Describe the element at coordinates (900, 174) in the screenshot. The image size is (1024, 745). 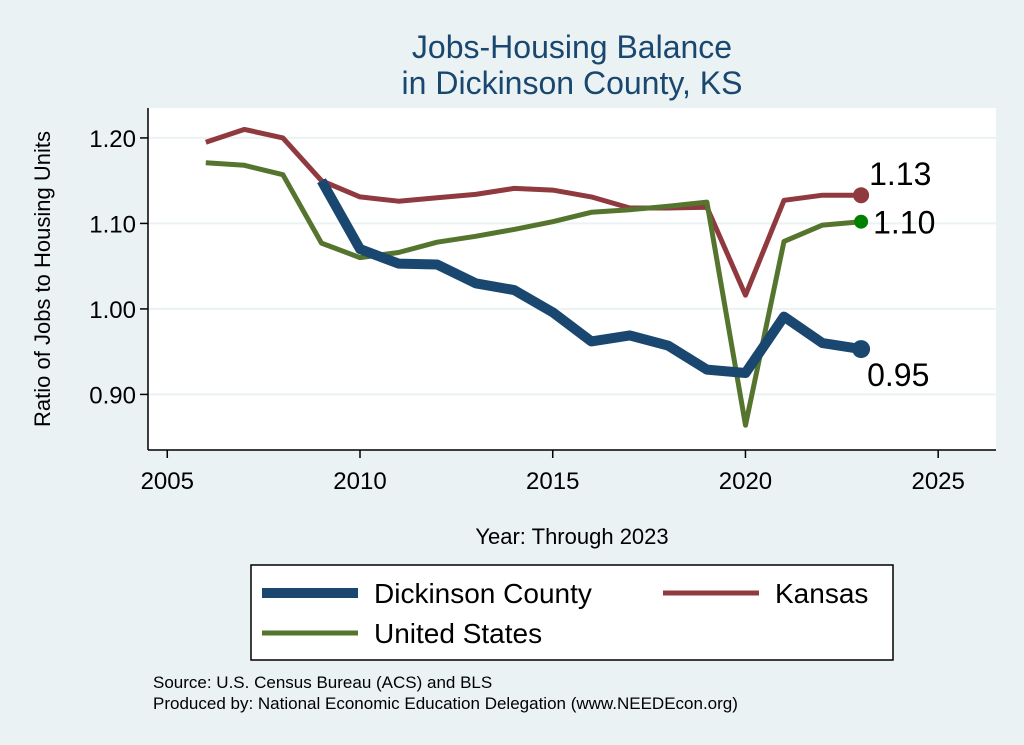
I see `end-label-kansas: 1.13` at that location.